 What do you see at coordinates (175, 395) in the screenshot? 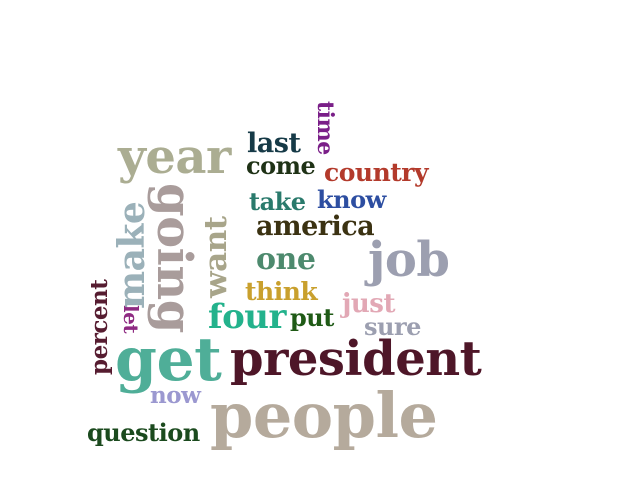
I see `word-now: now` at bounding box center [175, 395].